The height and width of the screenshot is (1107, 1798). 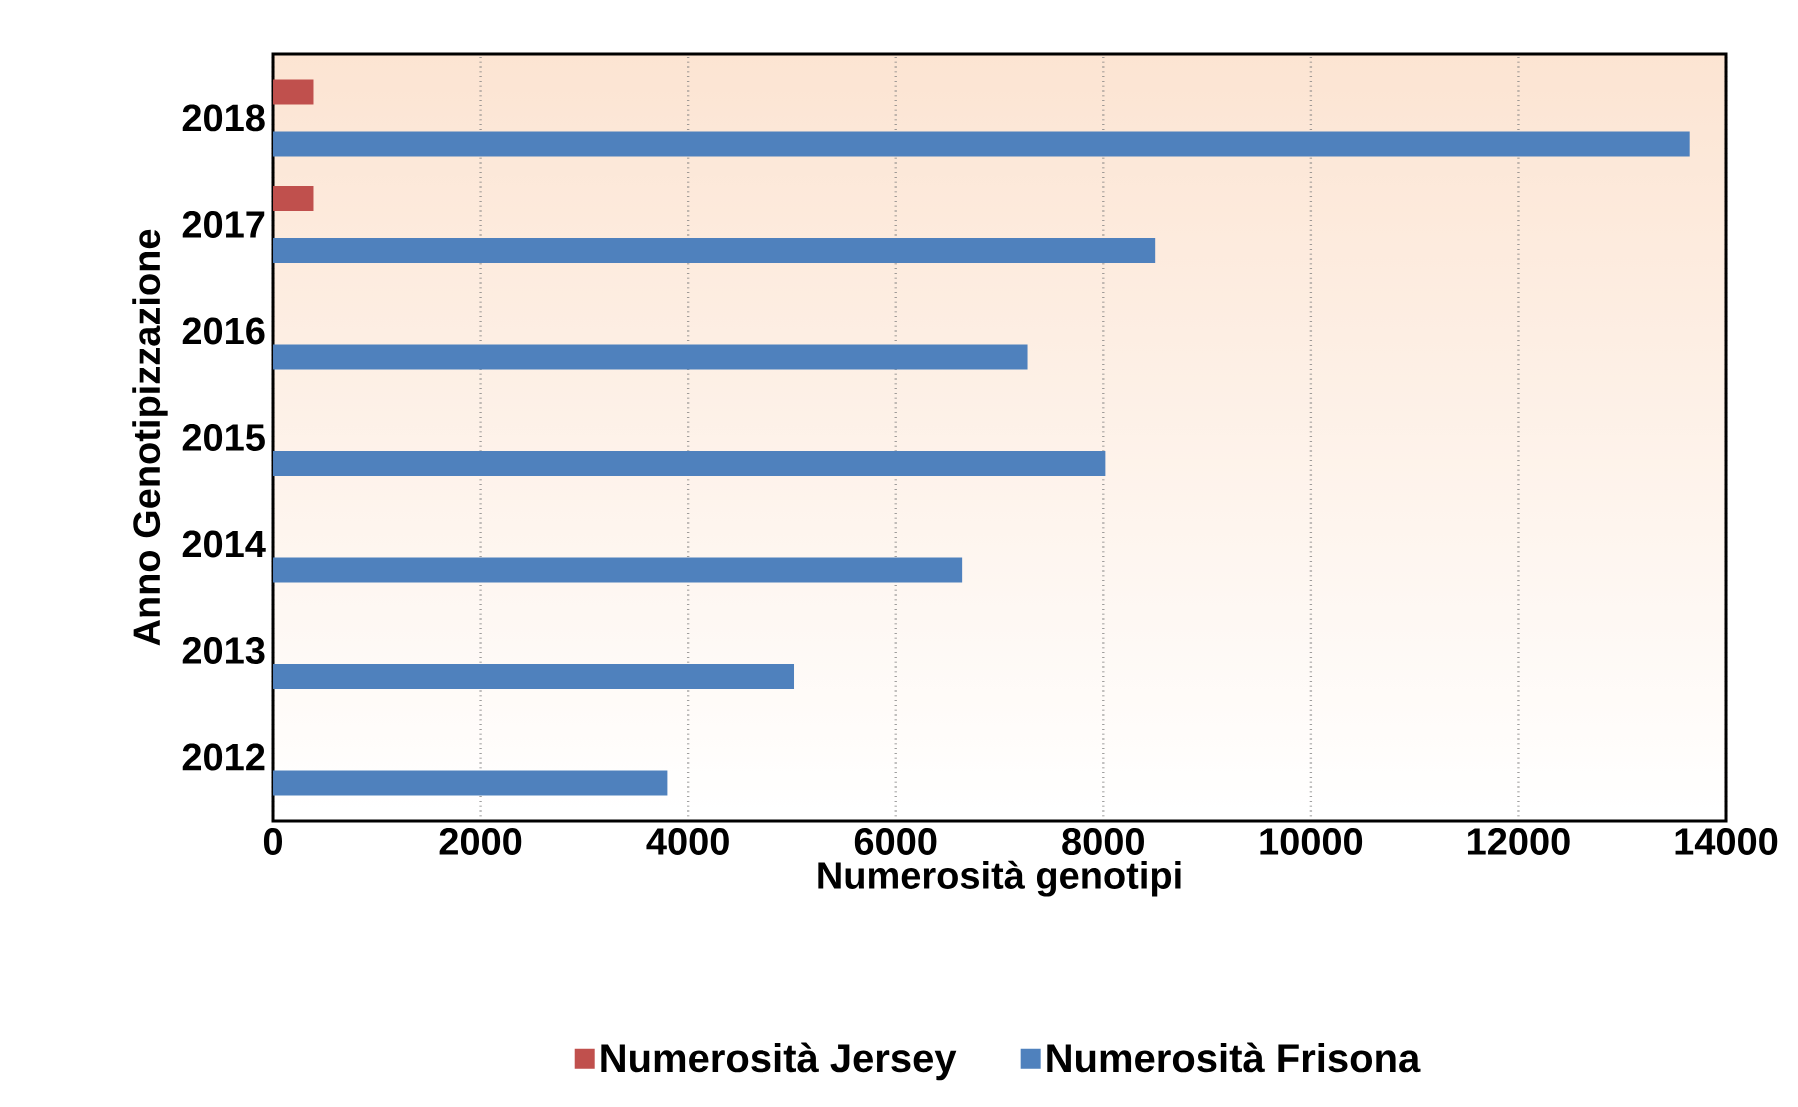 I want to click on y-tick-label: 2012, so click(x=223, y=757).